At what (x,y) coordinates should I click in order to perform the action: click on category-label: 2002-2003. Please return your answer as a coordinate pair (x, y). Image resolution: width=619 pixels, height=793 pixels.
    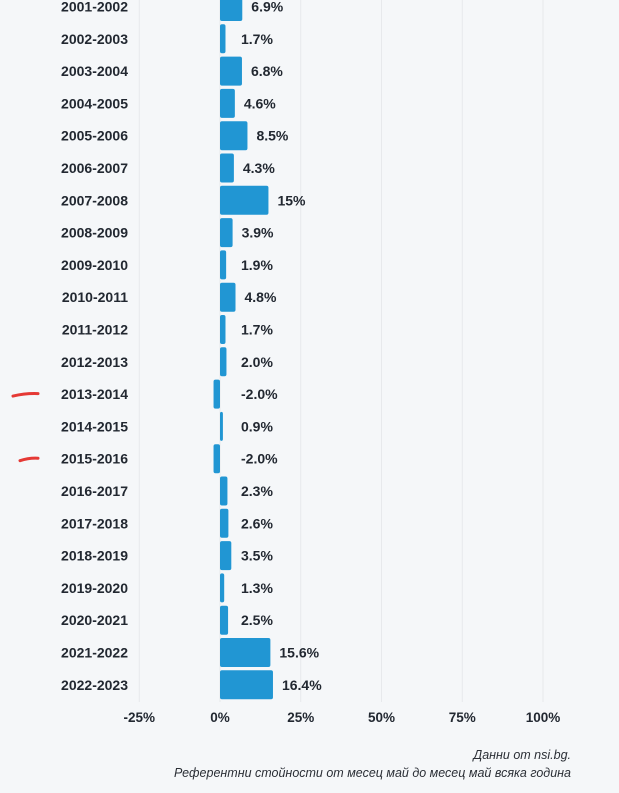
    Looking at the image, I should click on (94, 39).